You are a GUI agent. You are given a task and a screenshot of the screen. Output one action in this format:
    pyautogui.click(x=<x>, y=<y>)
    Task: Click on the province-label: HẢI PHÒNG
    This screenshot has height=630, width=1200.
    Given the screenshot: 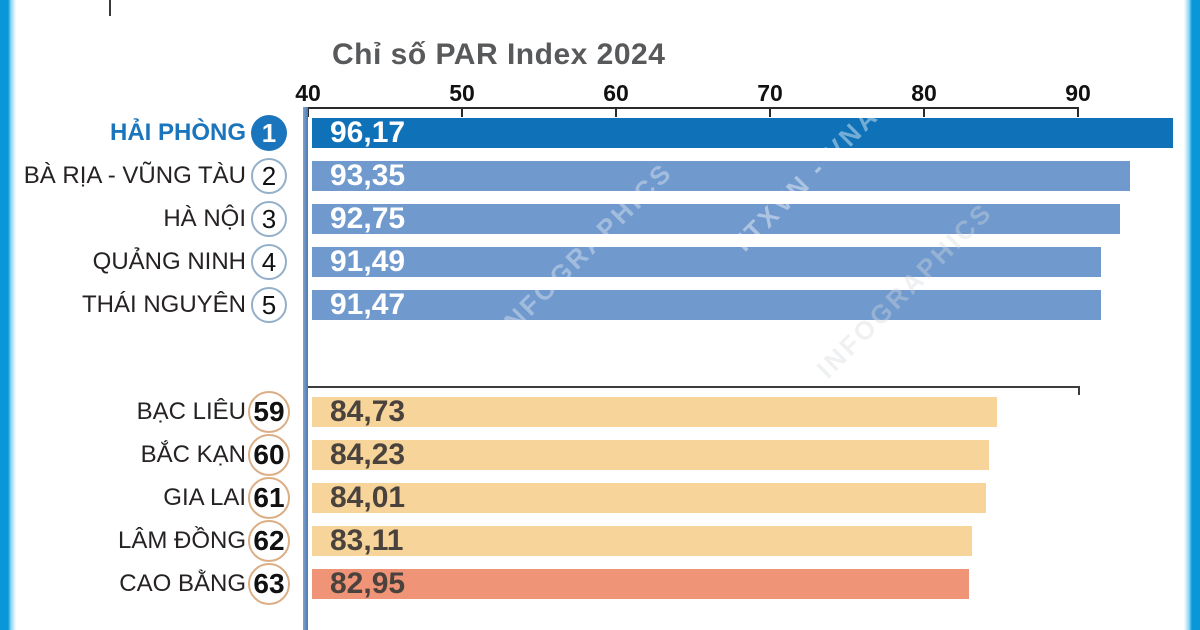 What is the action you would take?
    pyautogui.click(x=177, y=132)
    